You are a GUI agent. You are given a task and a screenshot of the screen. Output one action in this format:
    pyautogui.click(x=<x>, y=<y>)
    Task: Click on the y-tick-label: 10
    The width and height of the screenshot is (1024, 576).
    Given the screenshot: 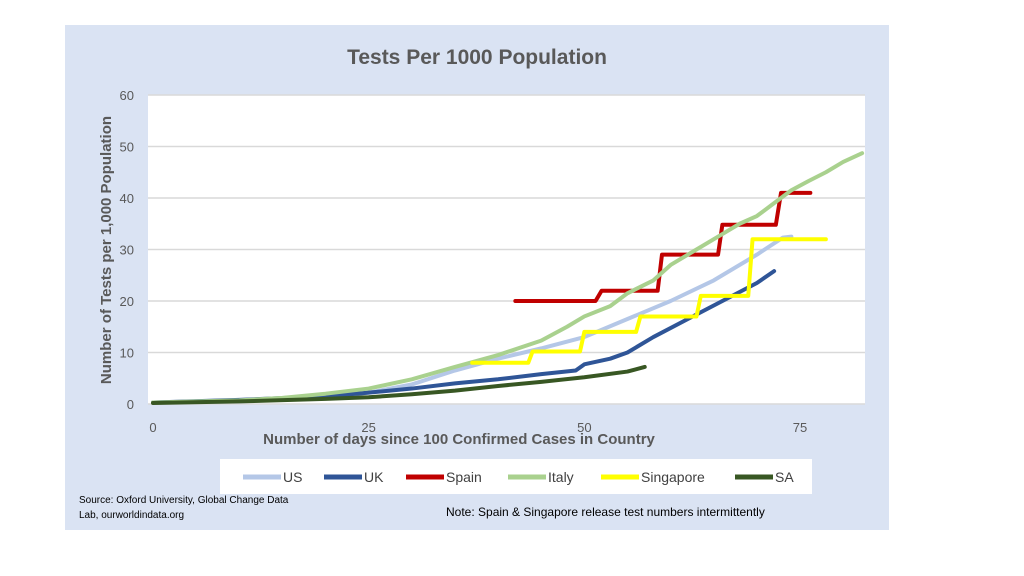 What is the action you would take?
    pyautogui.click(x=127, y=353)
    